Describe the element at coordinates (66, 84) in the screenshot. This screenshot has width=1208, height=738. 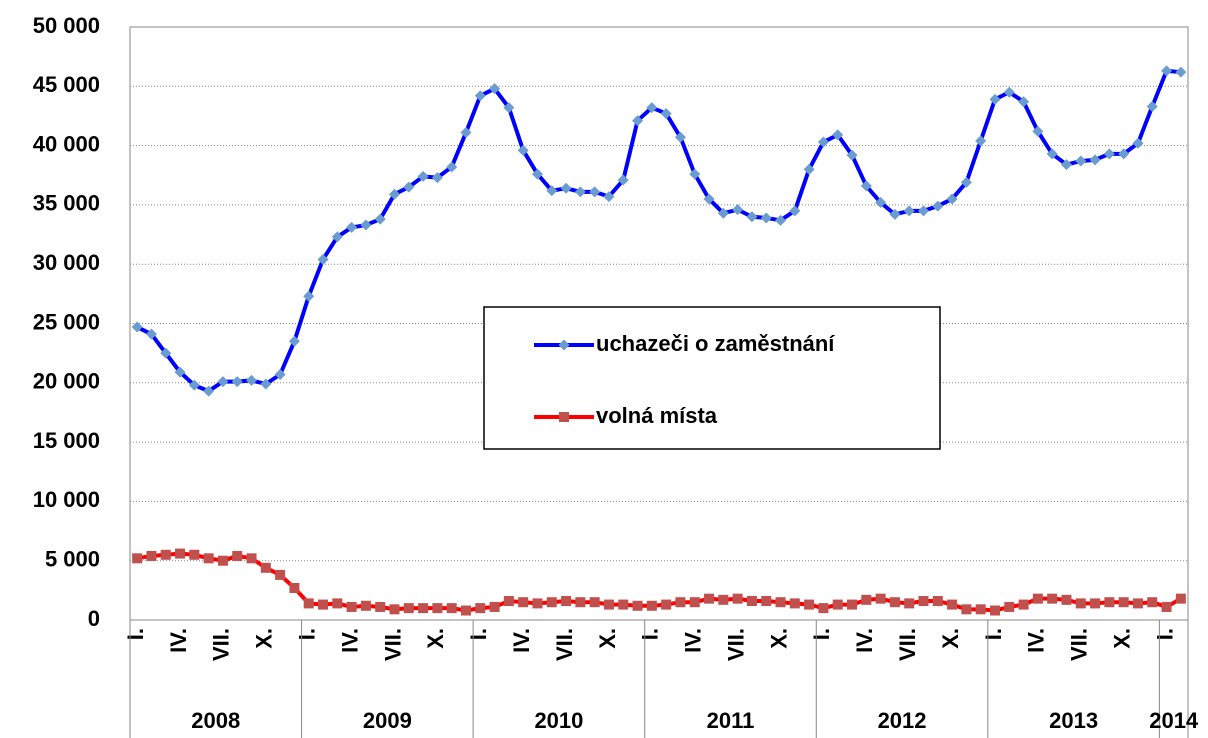
I see `y-tick-label: 45 000` at that location.